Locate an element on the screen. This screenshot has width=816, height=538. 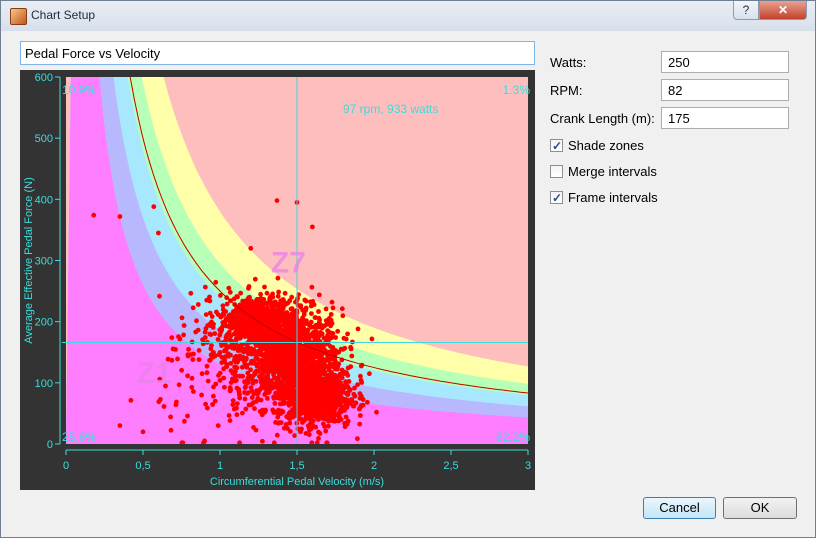
cancel-button: Cancel is located at coordinates (679, 508).